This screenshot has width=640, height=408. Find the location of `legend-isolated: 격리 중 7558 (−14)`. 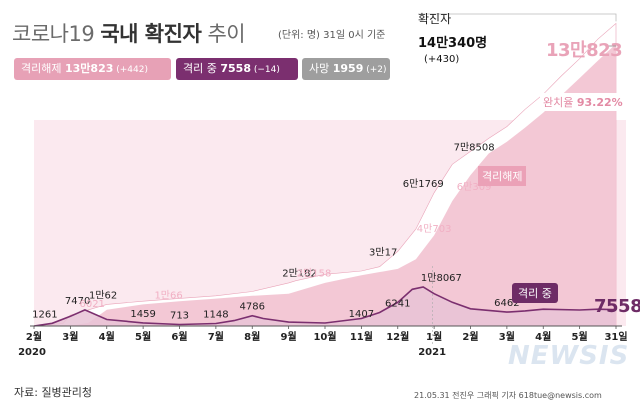

legend-isolated: 격리 중 7558 (−14) is located at coordinates (237, 69).